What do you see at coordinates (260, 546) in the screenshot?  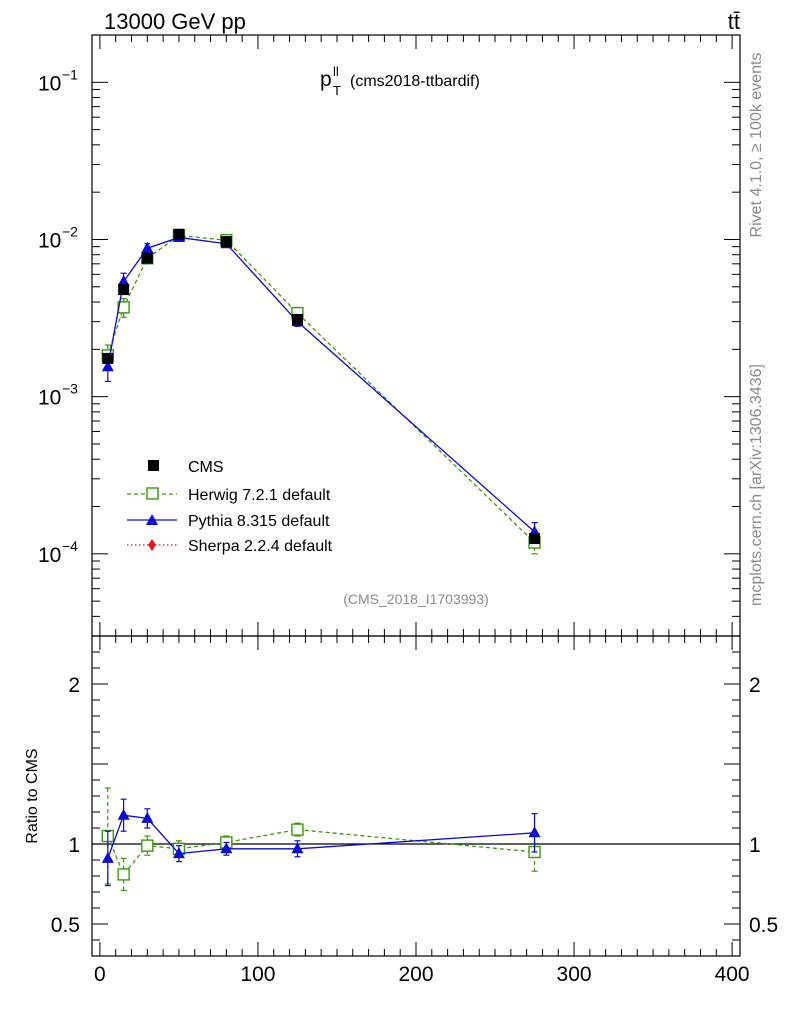 I see `legend-label-sherpa: Sherpa 2.2.4 default` at bounding box center [260, 546].